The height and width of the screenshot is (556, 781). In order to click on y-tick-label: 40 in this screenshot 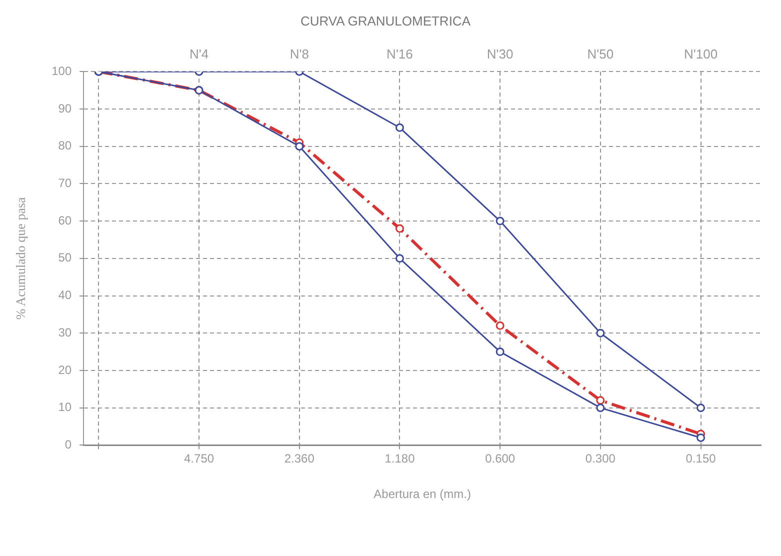, I will do `click(65, 295)`.